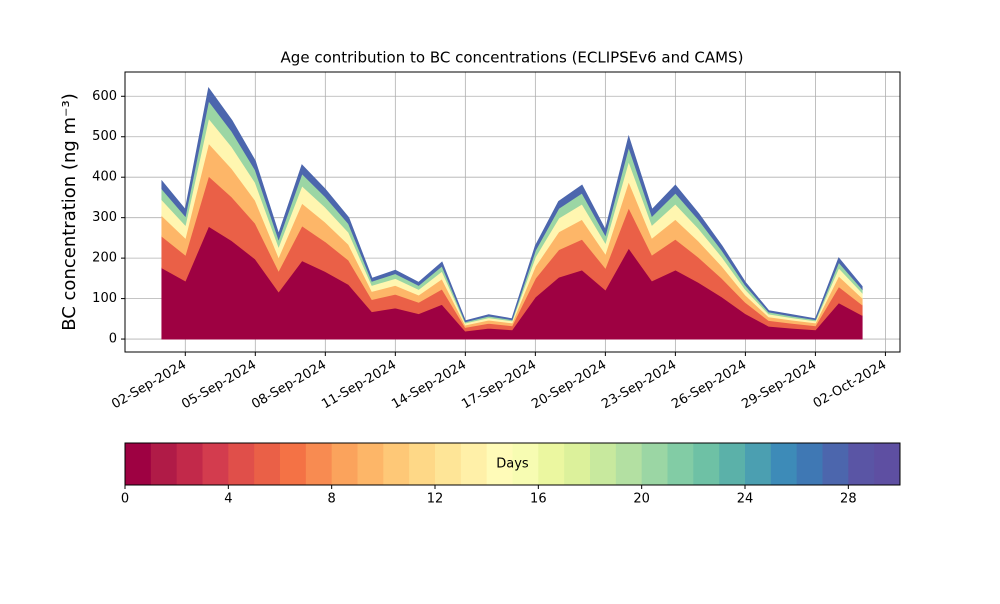  I want to click on x-tick-label: 11-Sep-2024, so click(359, 385).